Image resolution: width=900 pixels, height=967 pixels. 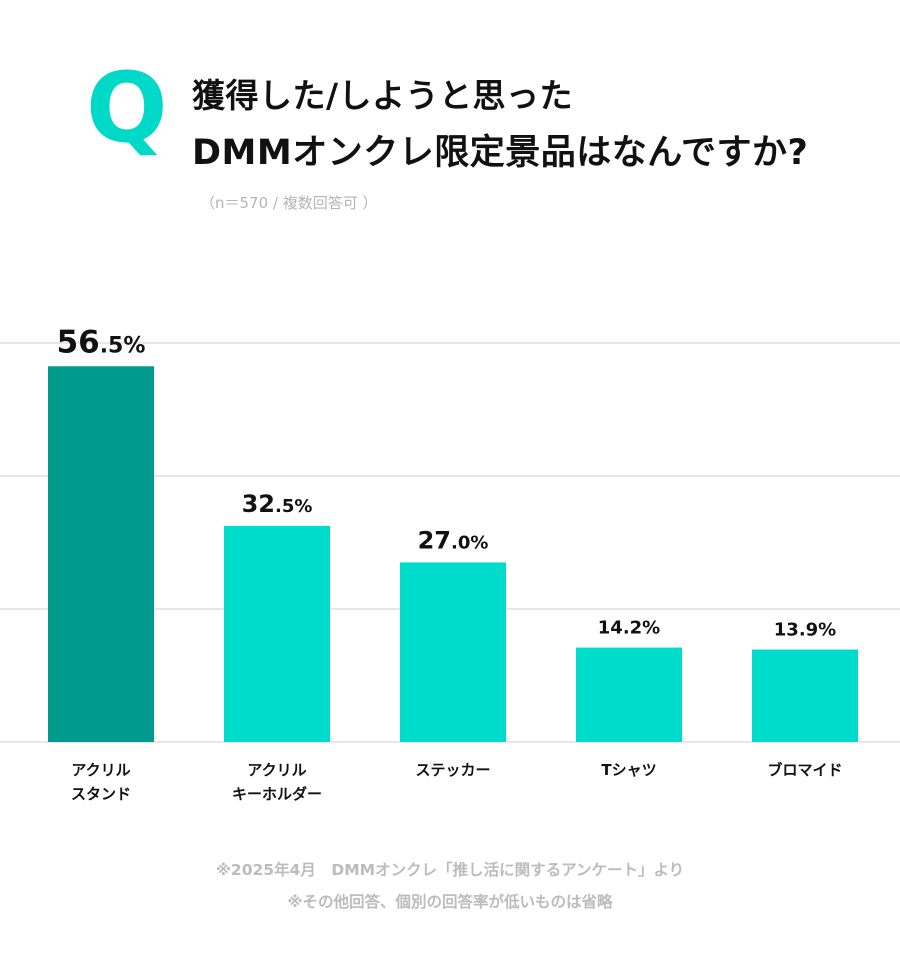 What do you see at coordinates (450, 902) in the screenshot?
I see `footnote-omission: ※その他回答、個別の回答率が低いものは省略` at bounding box center [450, 902].